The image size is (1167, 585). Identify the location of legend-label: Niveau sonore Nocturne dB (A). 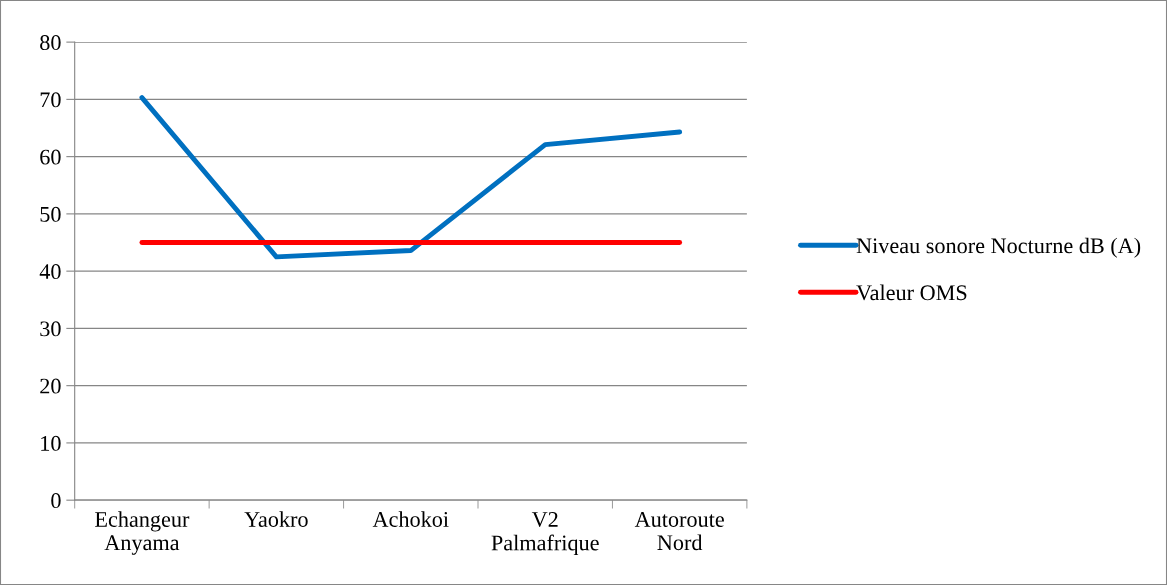
(998, 247).